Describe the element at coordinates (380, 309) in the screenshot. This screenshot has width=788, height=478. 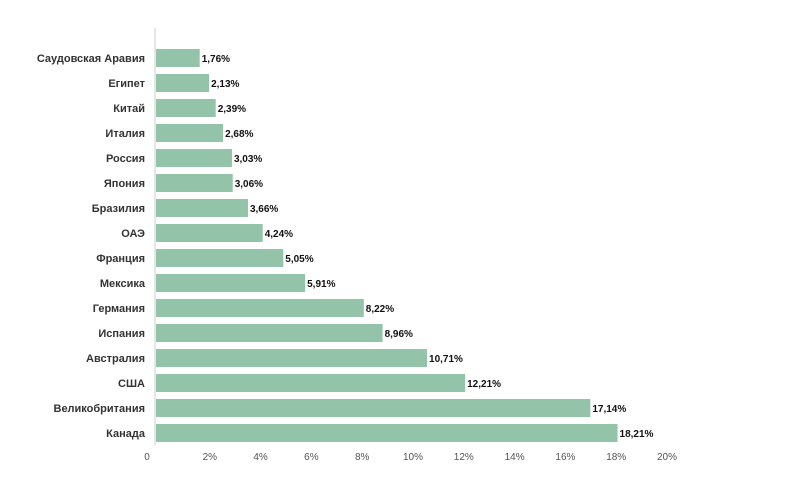
I see `value-label: 8,22%` at that location.